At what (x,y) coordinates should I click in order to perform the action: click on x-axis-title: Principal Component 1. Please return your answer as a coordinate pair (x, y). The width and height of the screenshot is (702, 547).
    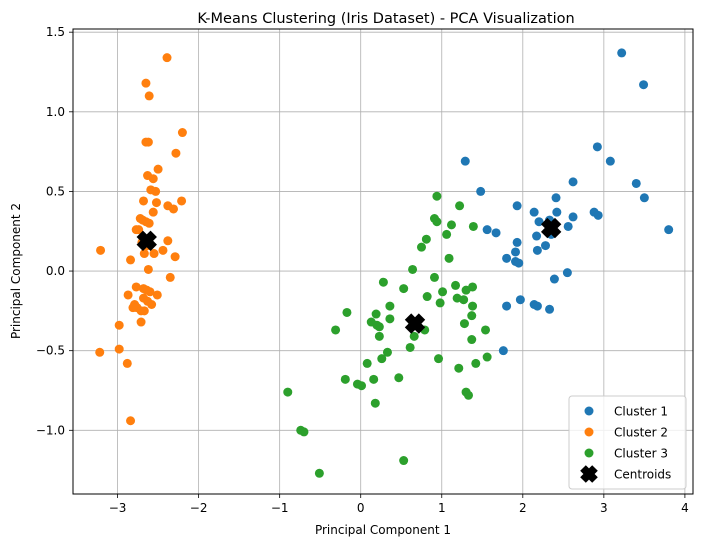
    Looking at the image, I should click on (383, 530).